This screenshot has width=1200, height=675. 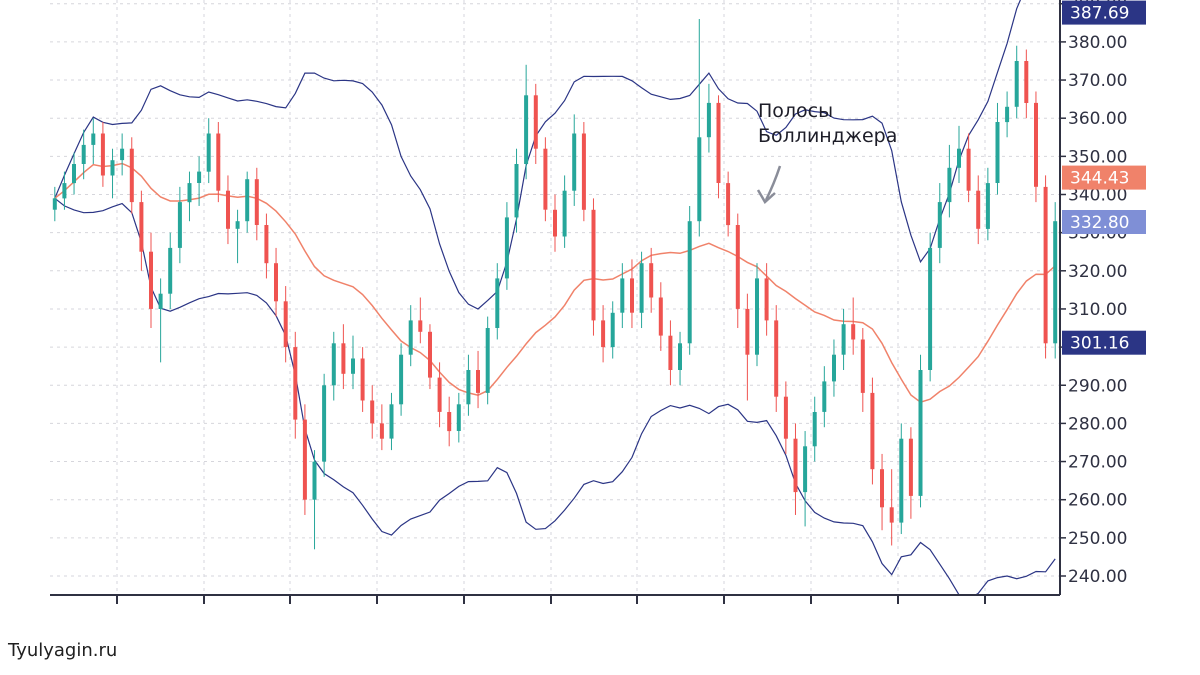 I want to click on price-tags: 387.69 344.43 332.80 301.16, so click(x=1104, y=177).